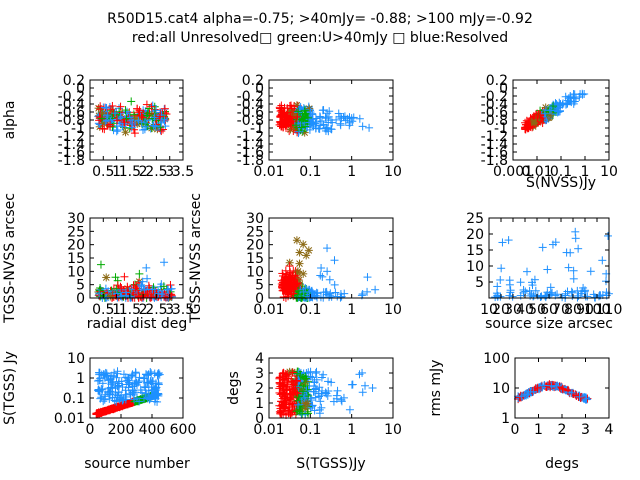 This screenshot has height=480, width=640. I want to click on plot-frame, so click(136, 388).